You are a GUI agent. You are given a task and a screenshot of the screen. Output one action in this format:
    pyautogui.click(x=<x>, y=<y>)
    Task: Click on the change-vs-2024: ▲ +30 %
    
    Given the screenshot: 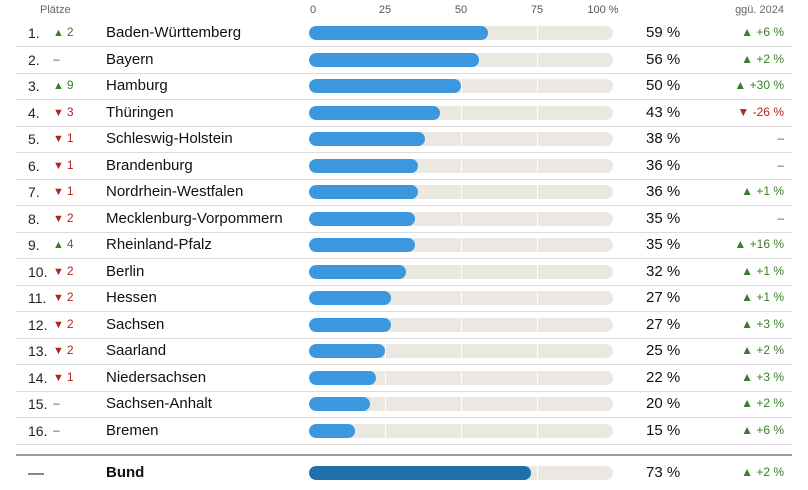 What is the action you would take?
    pyautogui.click(x=759, y=85)
    